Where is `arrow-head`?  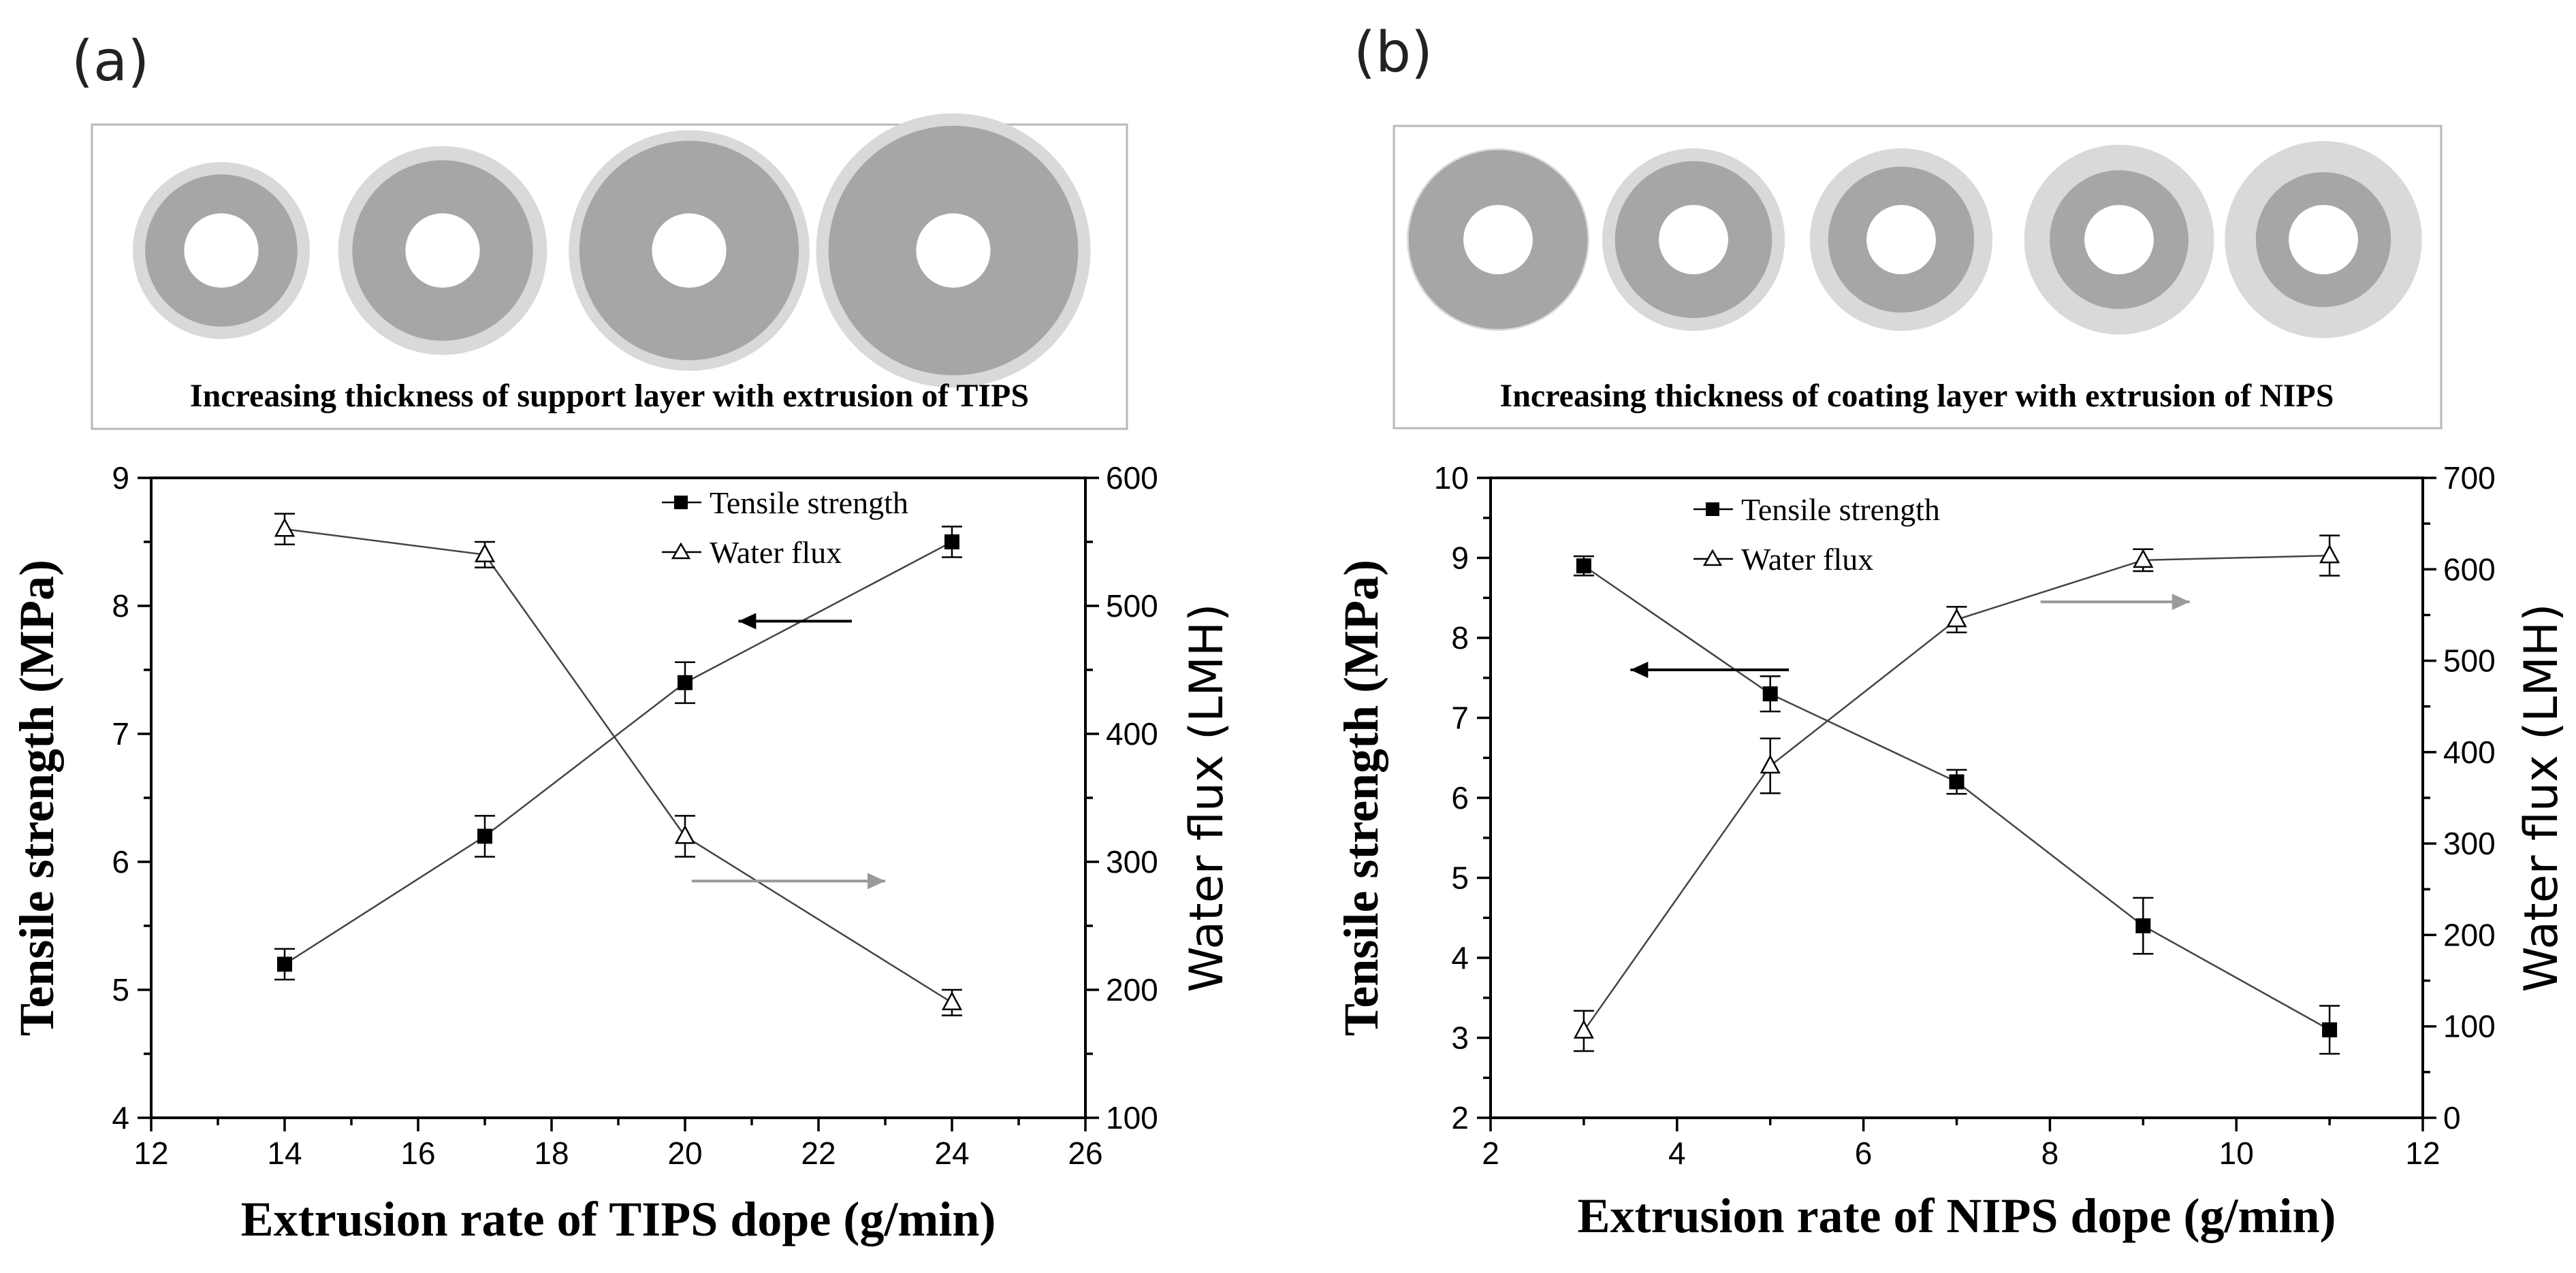 arrow-head is located at coordinates (1639, 670).